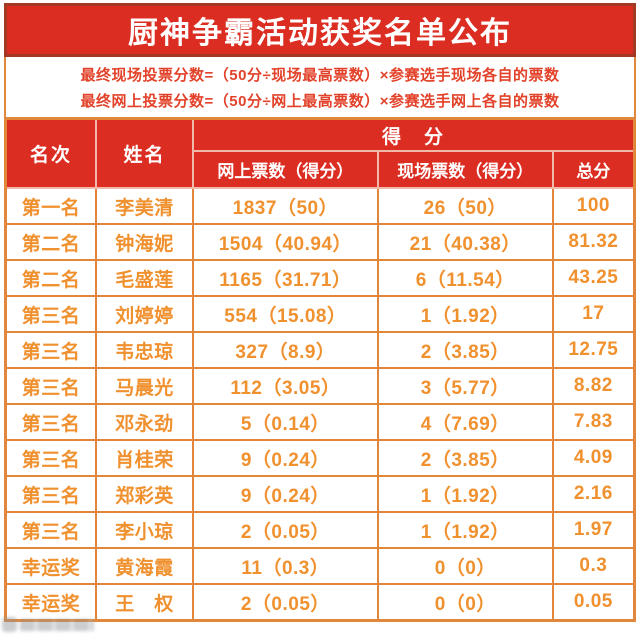  I want to click on total-score-cell: 43.25, so click(593, 278).